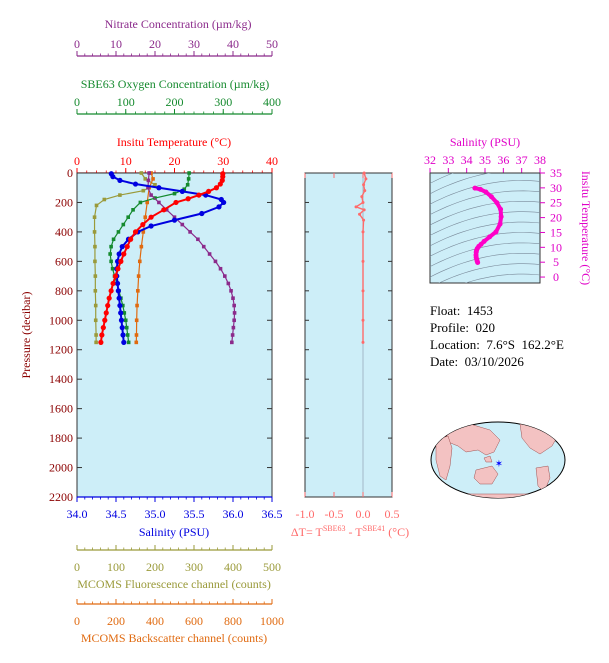  Describe the element at coordinates (116, 44) in the screenshot. I see `nitrate-tick-label: 10` at that location.